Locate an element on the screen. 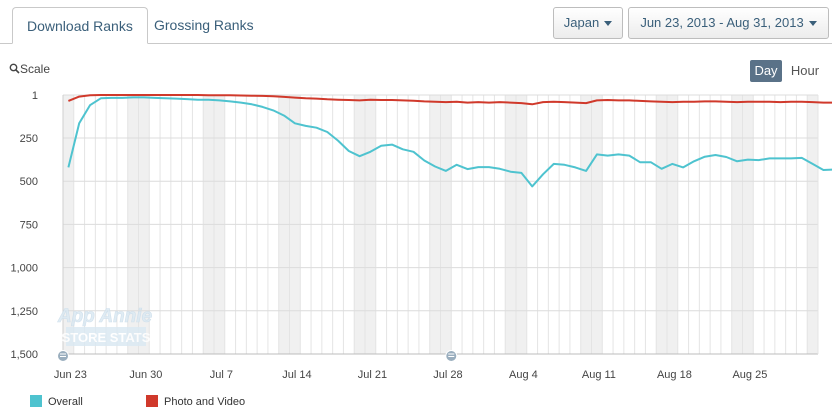  watermark-line2: STORE STATS is located at coordinates (106, 337).